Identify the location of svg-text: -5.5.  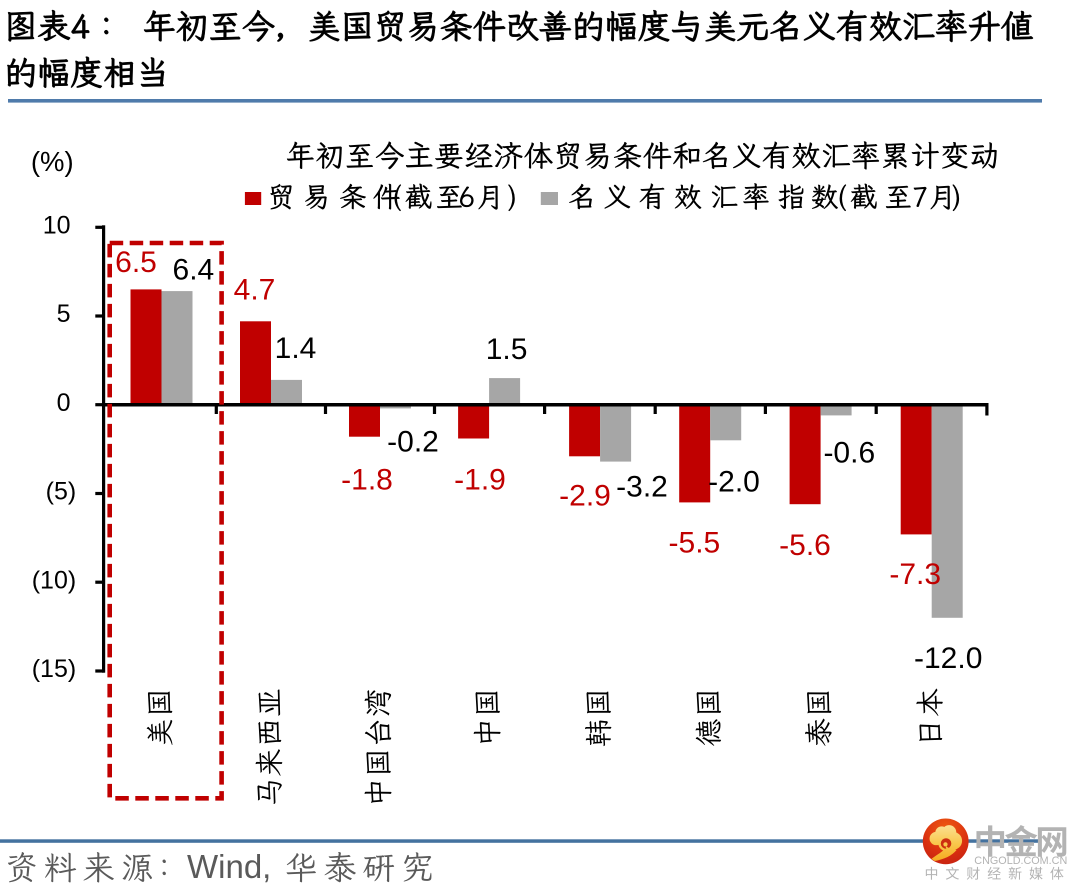
(695, 542).